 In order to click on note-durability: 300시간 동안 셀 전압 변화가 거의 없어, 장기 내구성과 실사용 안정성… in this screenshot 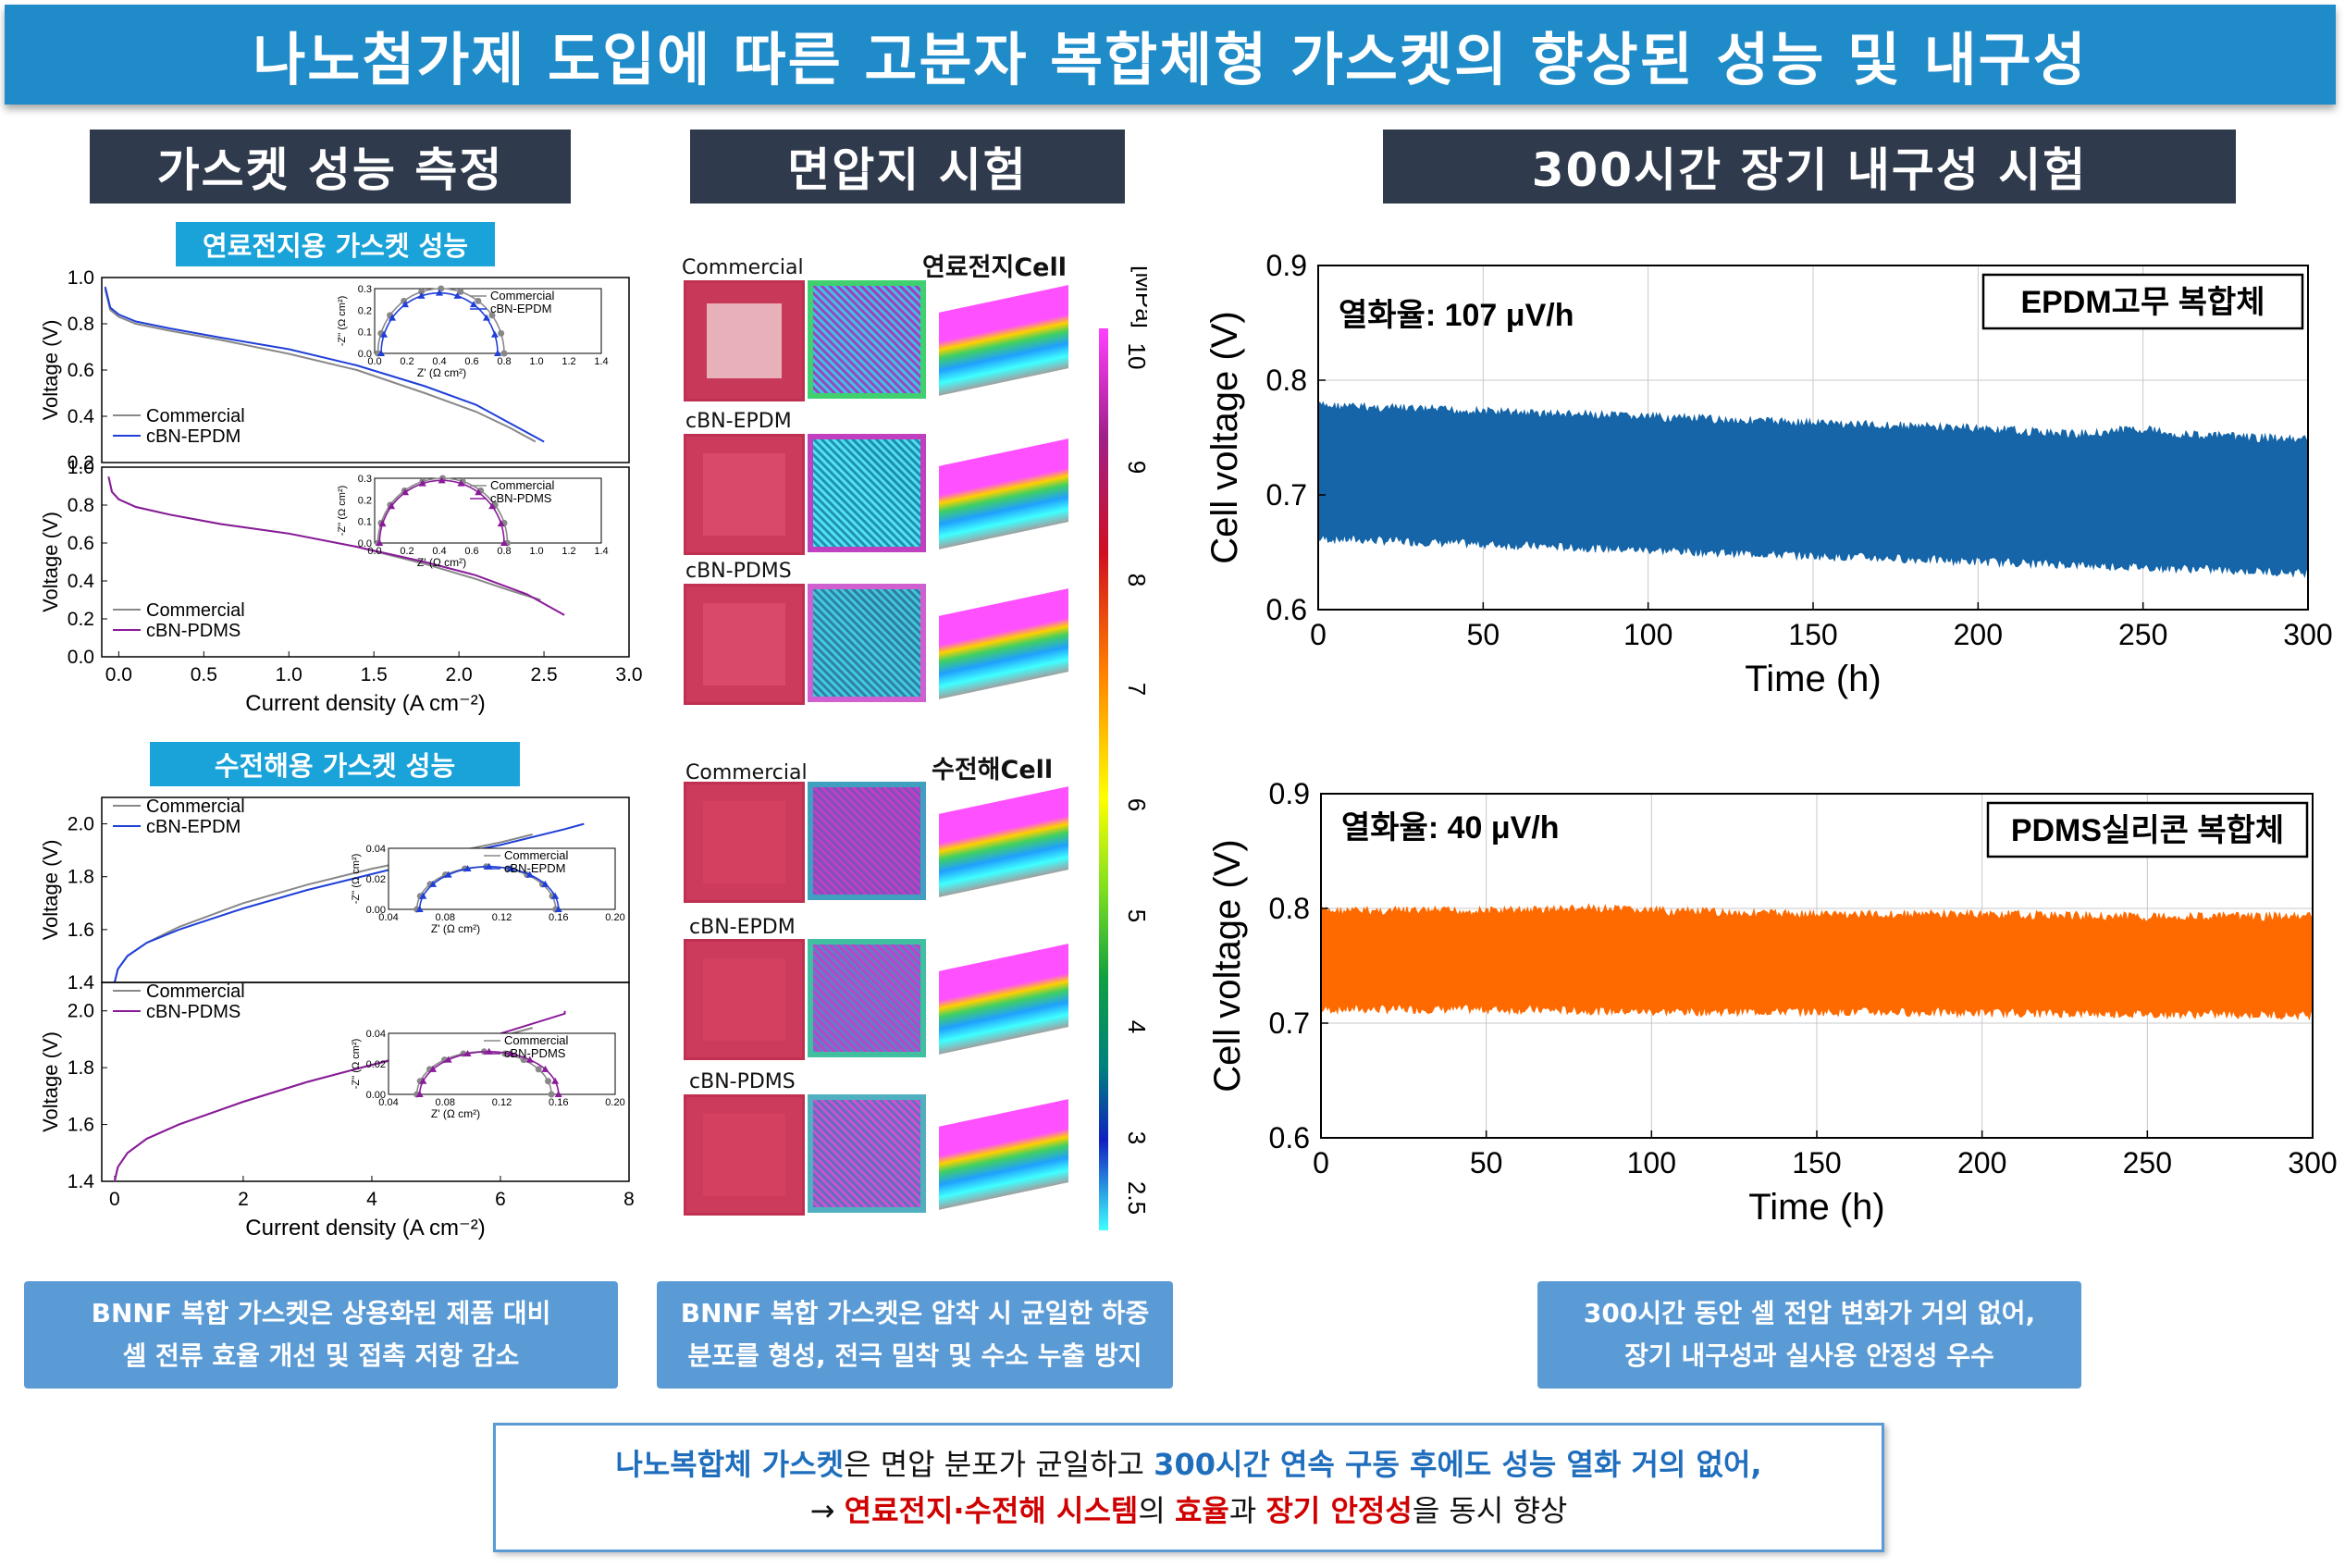, I will do `click(1809, 1335)`.